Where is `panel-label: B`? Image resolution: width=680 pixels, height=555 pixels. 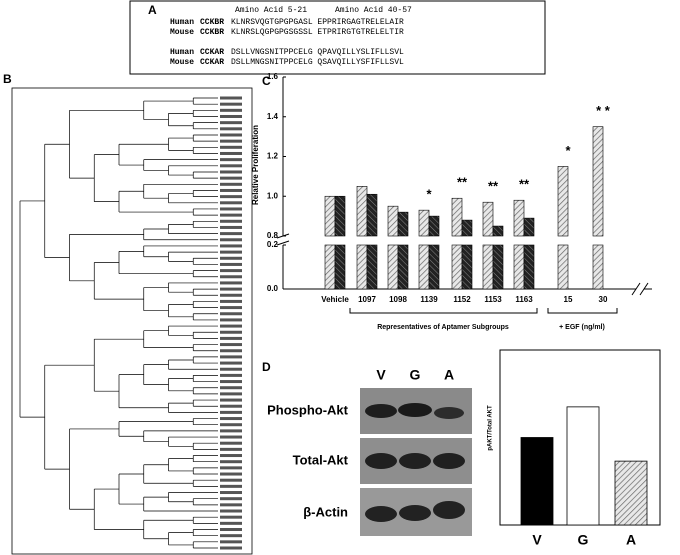
panel-label: B is located at coordinates (7, 79).